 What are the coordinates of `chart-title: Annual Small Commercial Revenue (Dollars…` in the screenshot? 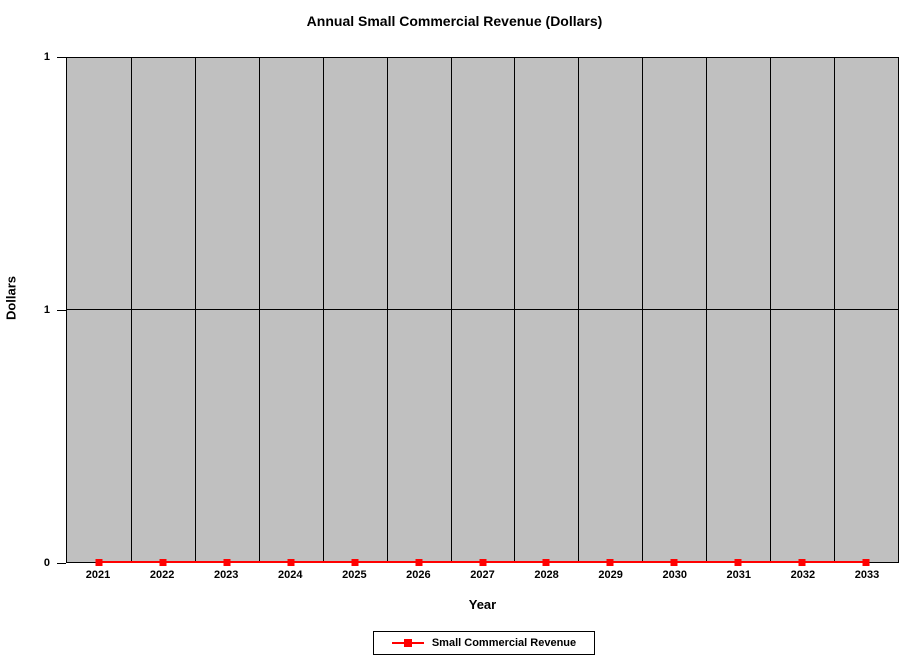 It's located at (454, 21).